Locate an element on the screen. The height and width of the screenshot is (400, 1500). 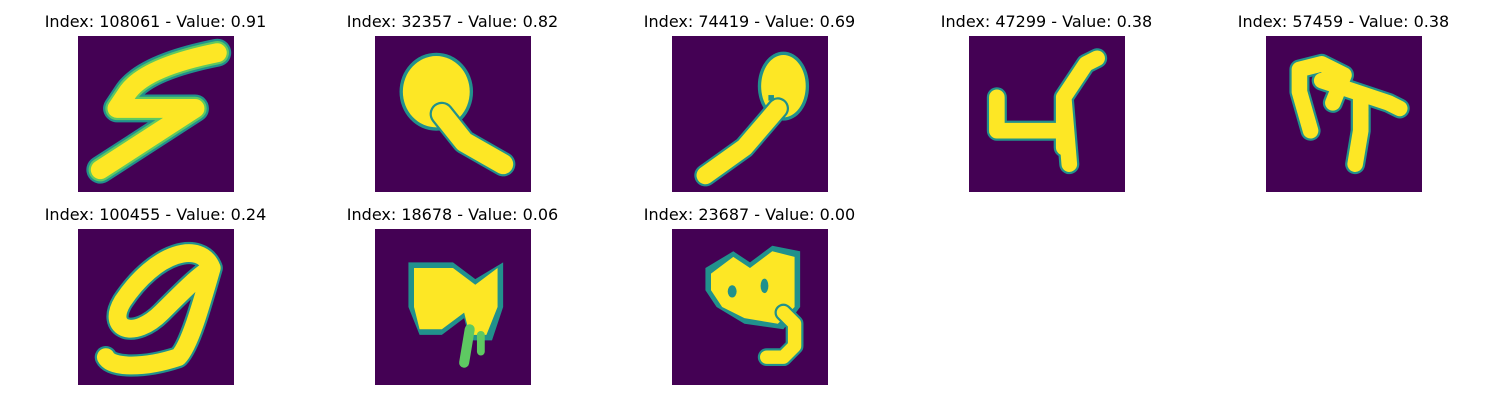
panel-title: Index: 74419 - Value: 0.69 is located at coordinates (749, 21).